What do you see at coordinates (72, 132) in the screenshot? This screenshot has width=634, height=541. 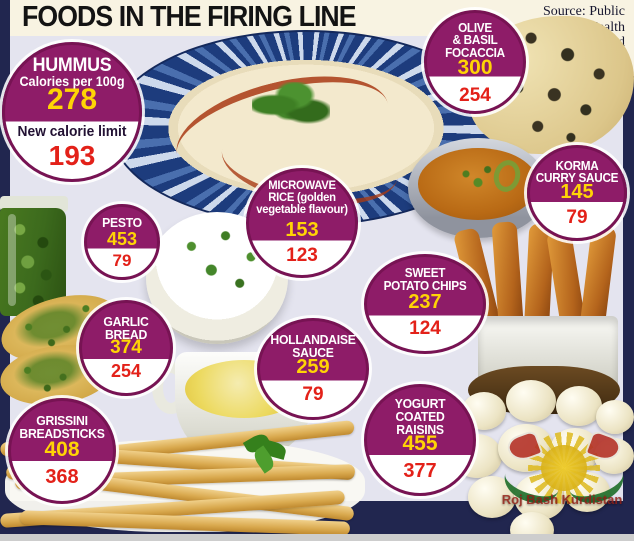 I see `limit-label: New calorie limit` at bounding box center [72, 132].